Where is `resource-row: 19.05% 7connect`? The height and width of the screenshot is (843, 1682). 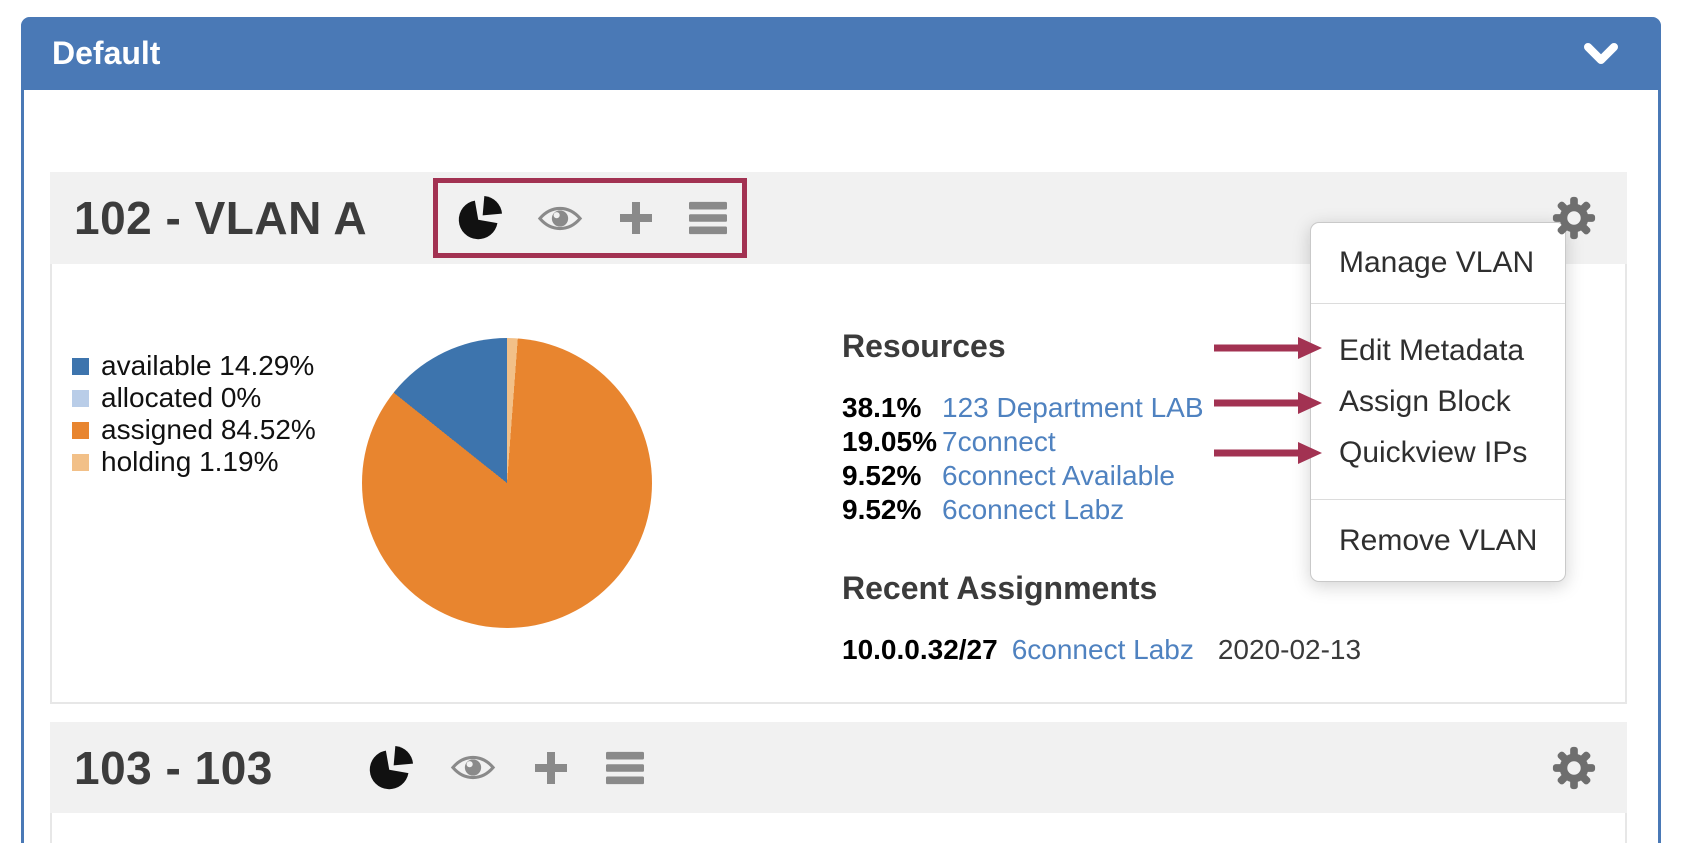 resource-row: 19.05% 7connect is located at coordinates (1023, 442).